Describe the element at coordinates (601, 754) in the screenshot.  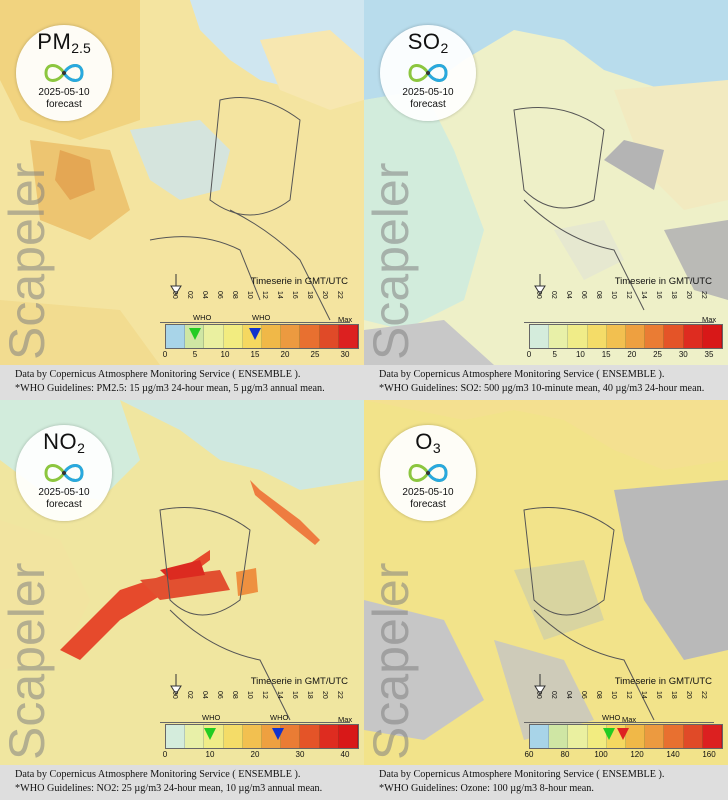
I see `scale-tick-label: 100` at that location.